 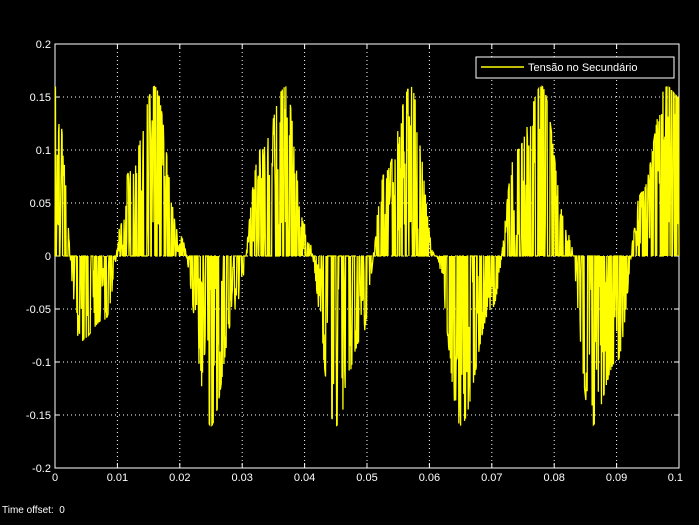 I want to click on x-tick-label: 0.08, so click(x=553, y=478).